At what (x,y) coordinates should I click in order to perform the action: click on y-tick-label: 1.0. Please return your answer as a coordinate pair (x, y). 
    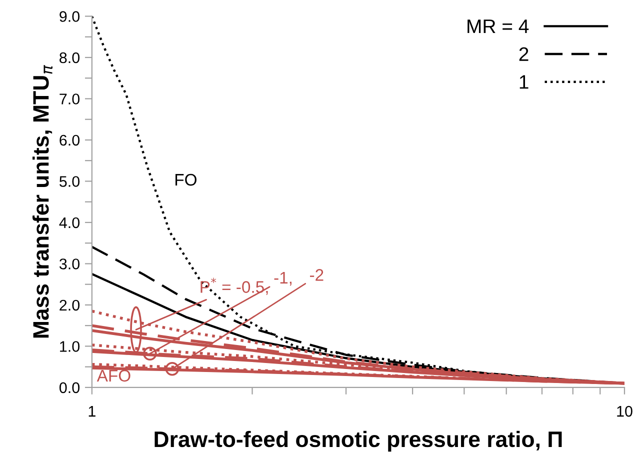
    Looking at the image, I should click on (70, 346).